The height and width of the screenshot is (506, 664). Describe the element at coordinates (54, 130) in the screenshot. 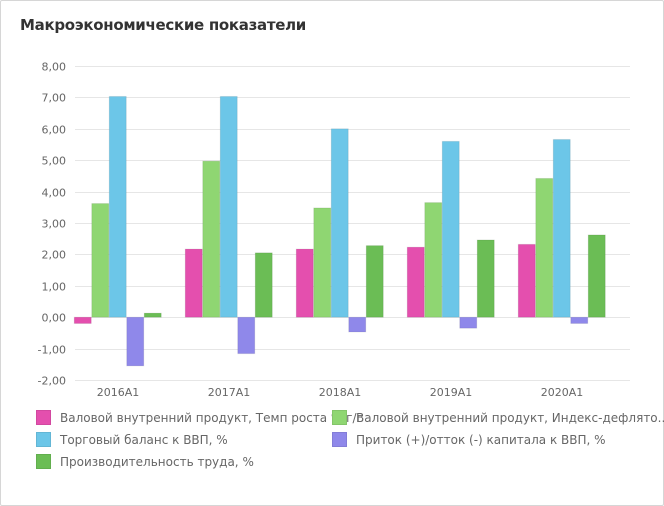

I see `y-tick-label: 6,00` at that location.